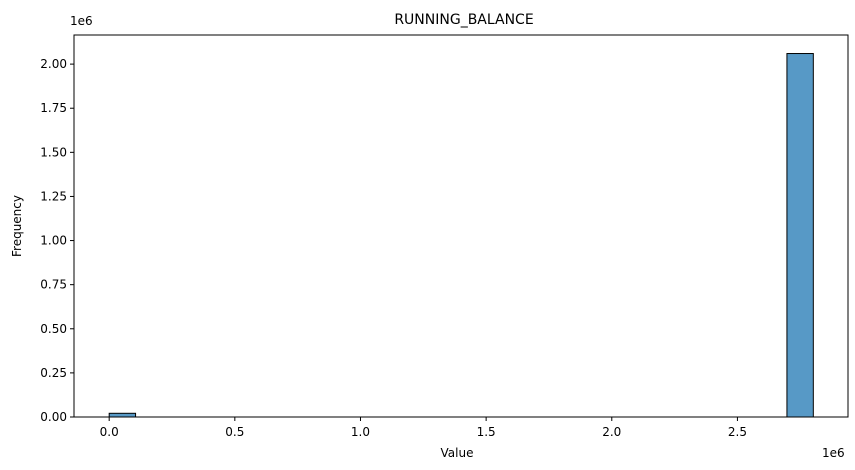 Image resolution: width=855 pixels, height=470 pixels. Describe the element at coordinates (53, 241) in the screenshot. I see `y-tick-label-4: 1.00` at that location.